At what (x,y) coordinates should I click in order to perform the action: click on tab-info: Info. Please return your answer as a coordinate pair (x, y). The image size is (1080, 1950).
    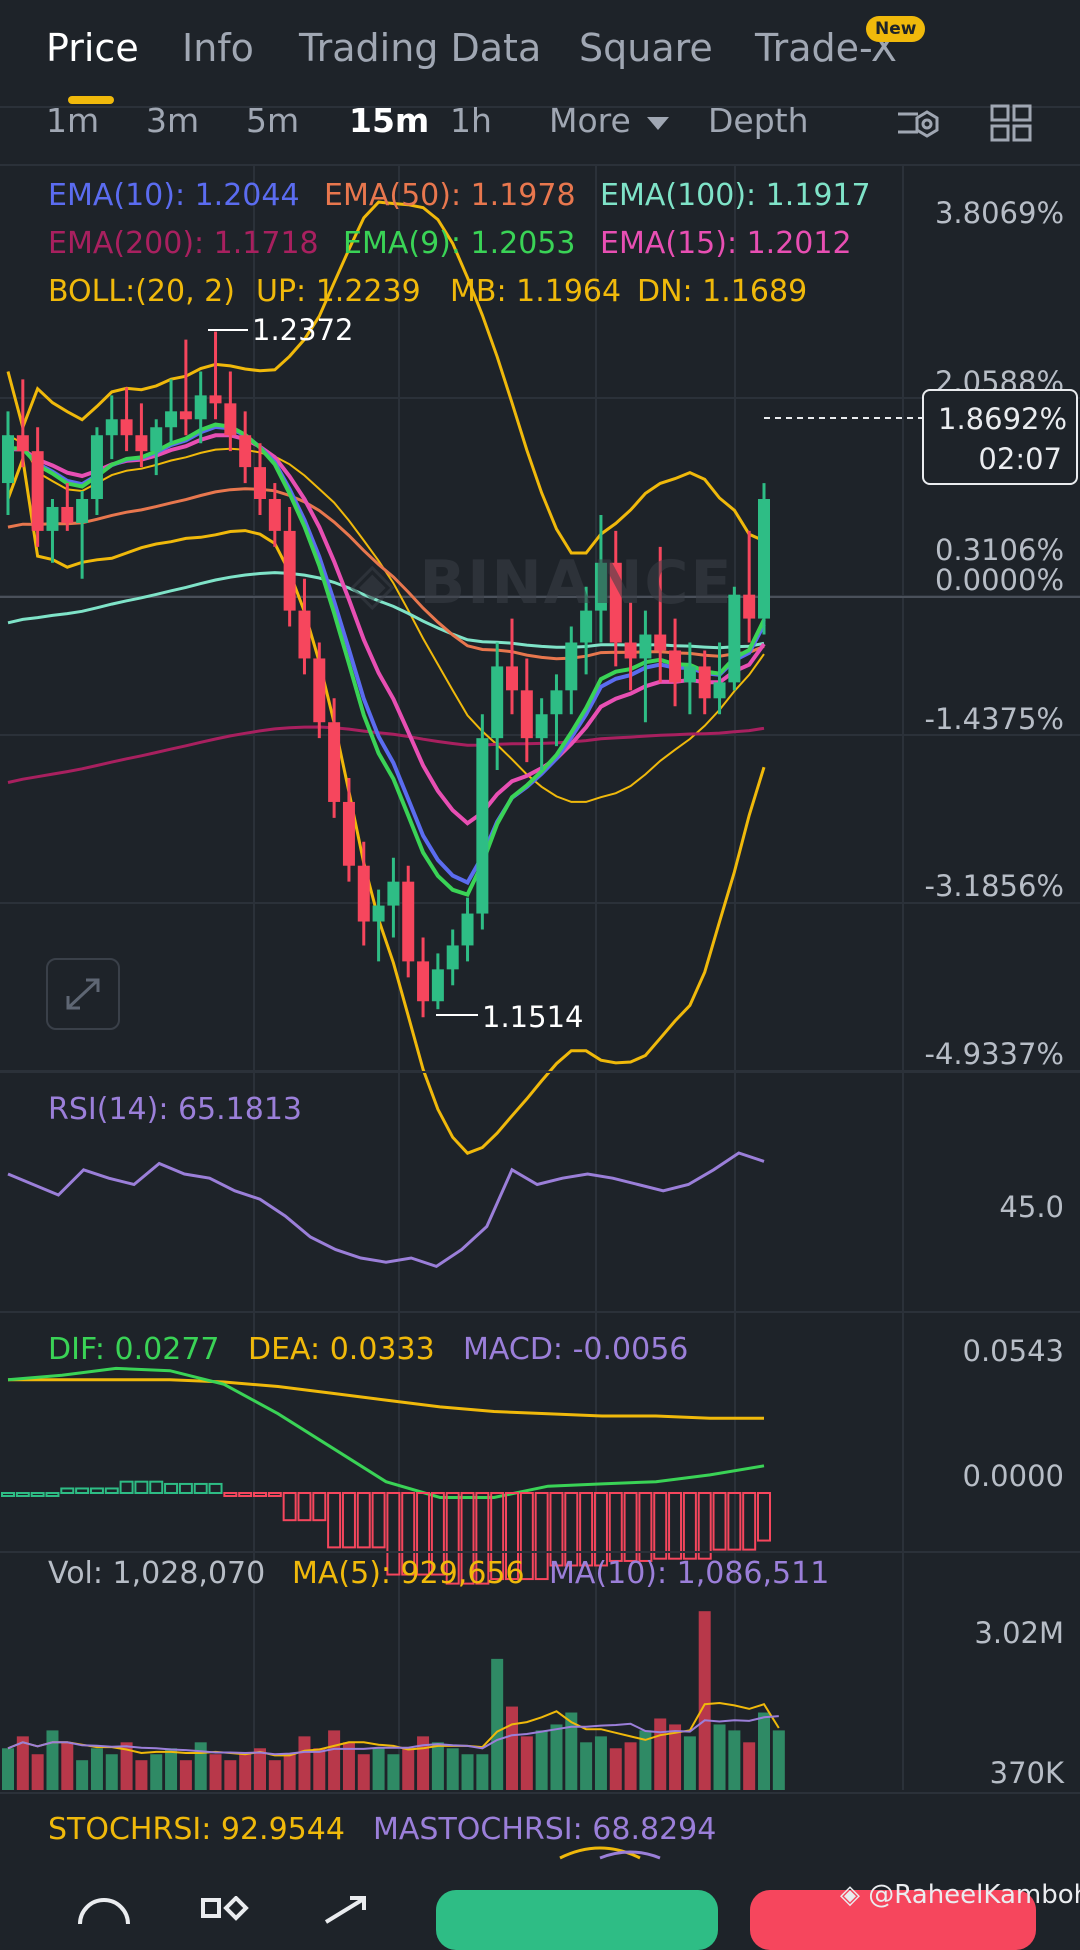
    Looking at the image, I should click on (218, 48).